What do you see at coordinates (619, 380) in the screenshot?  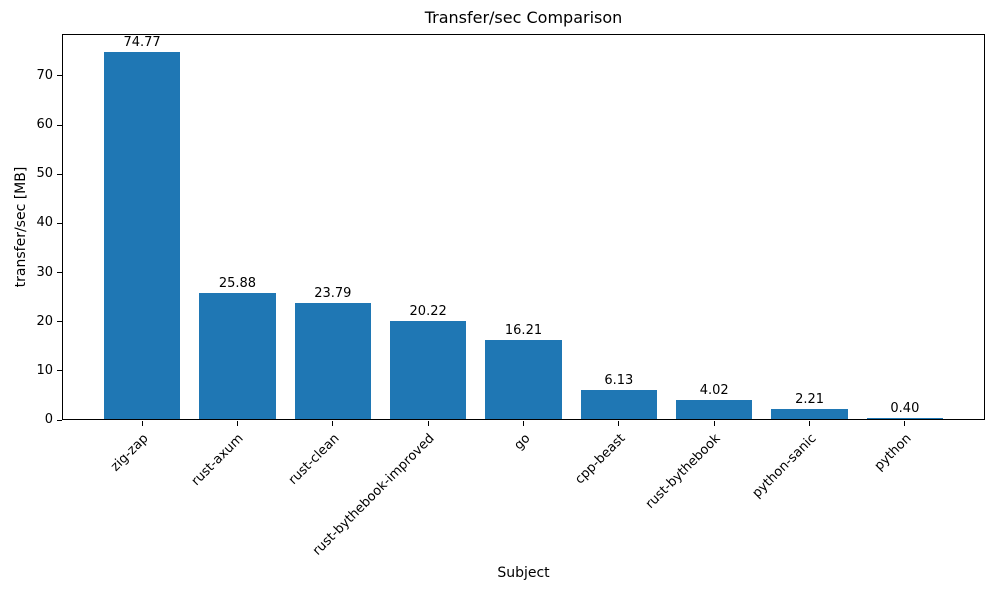 I see `bar-value-label: 6.13` at bounding box center [619, 380].